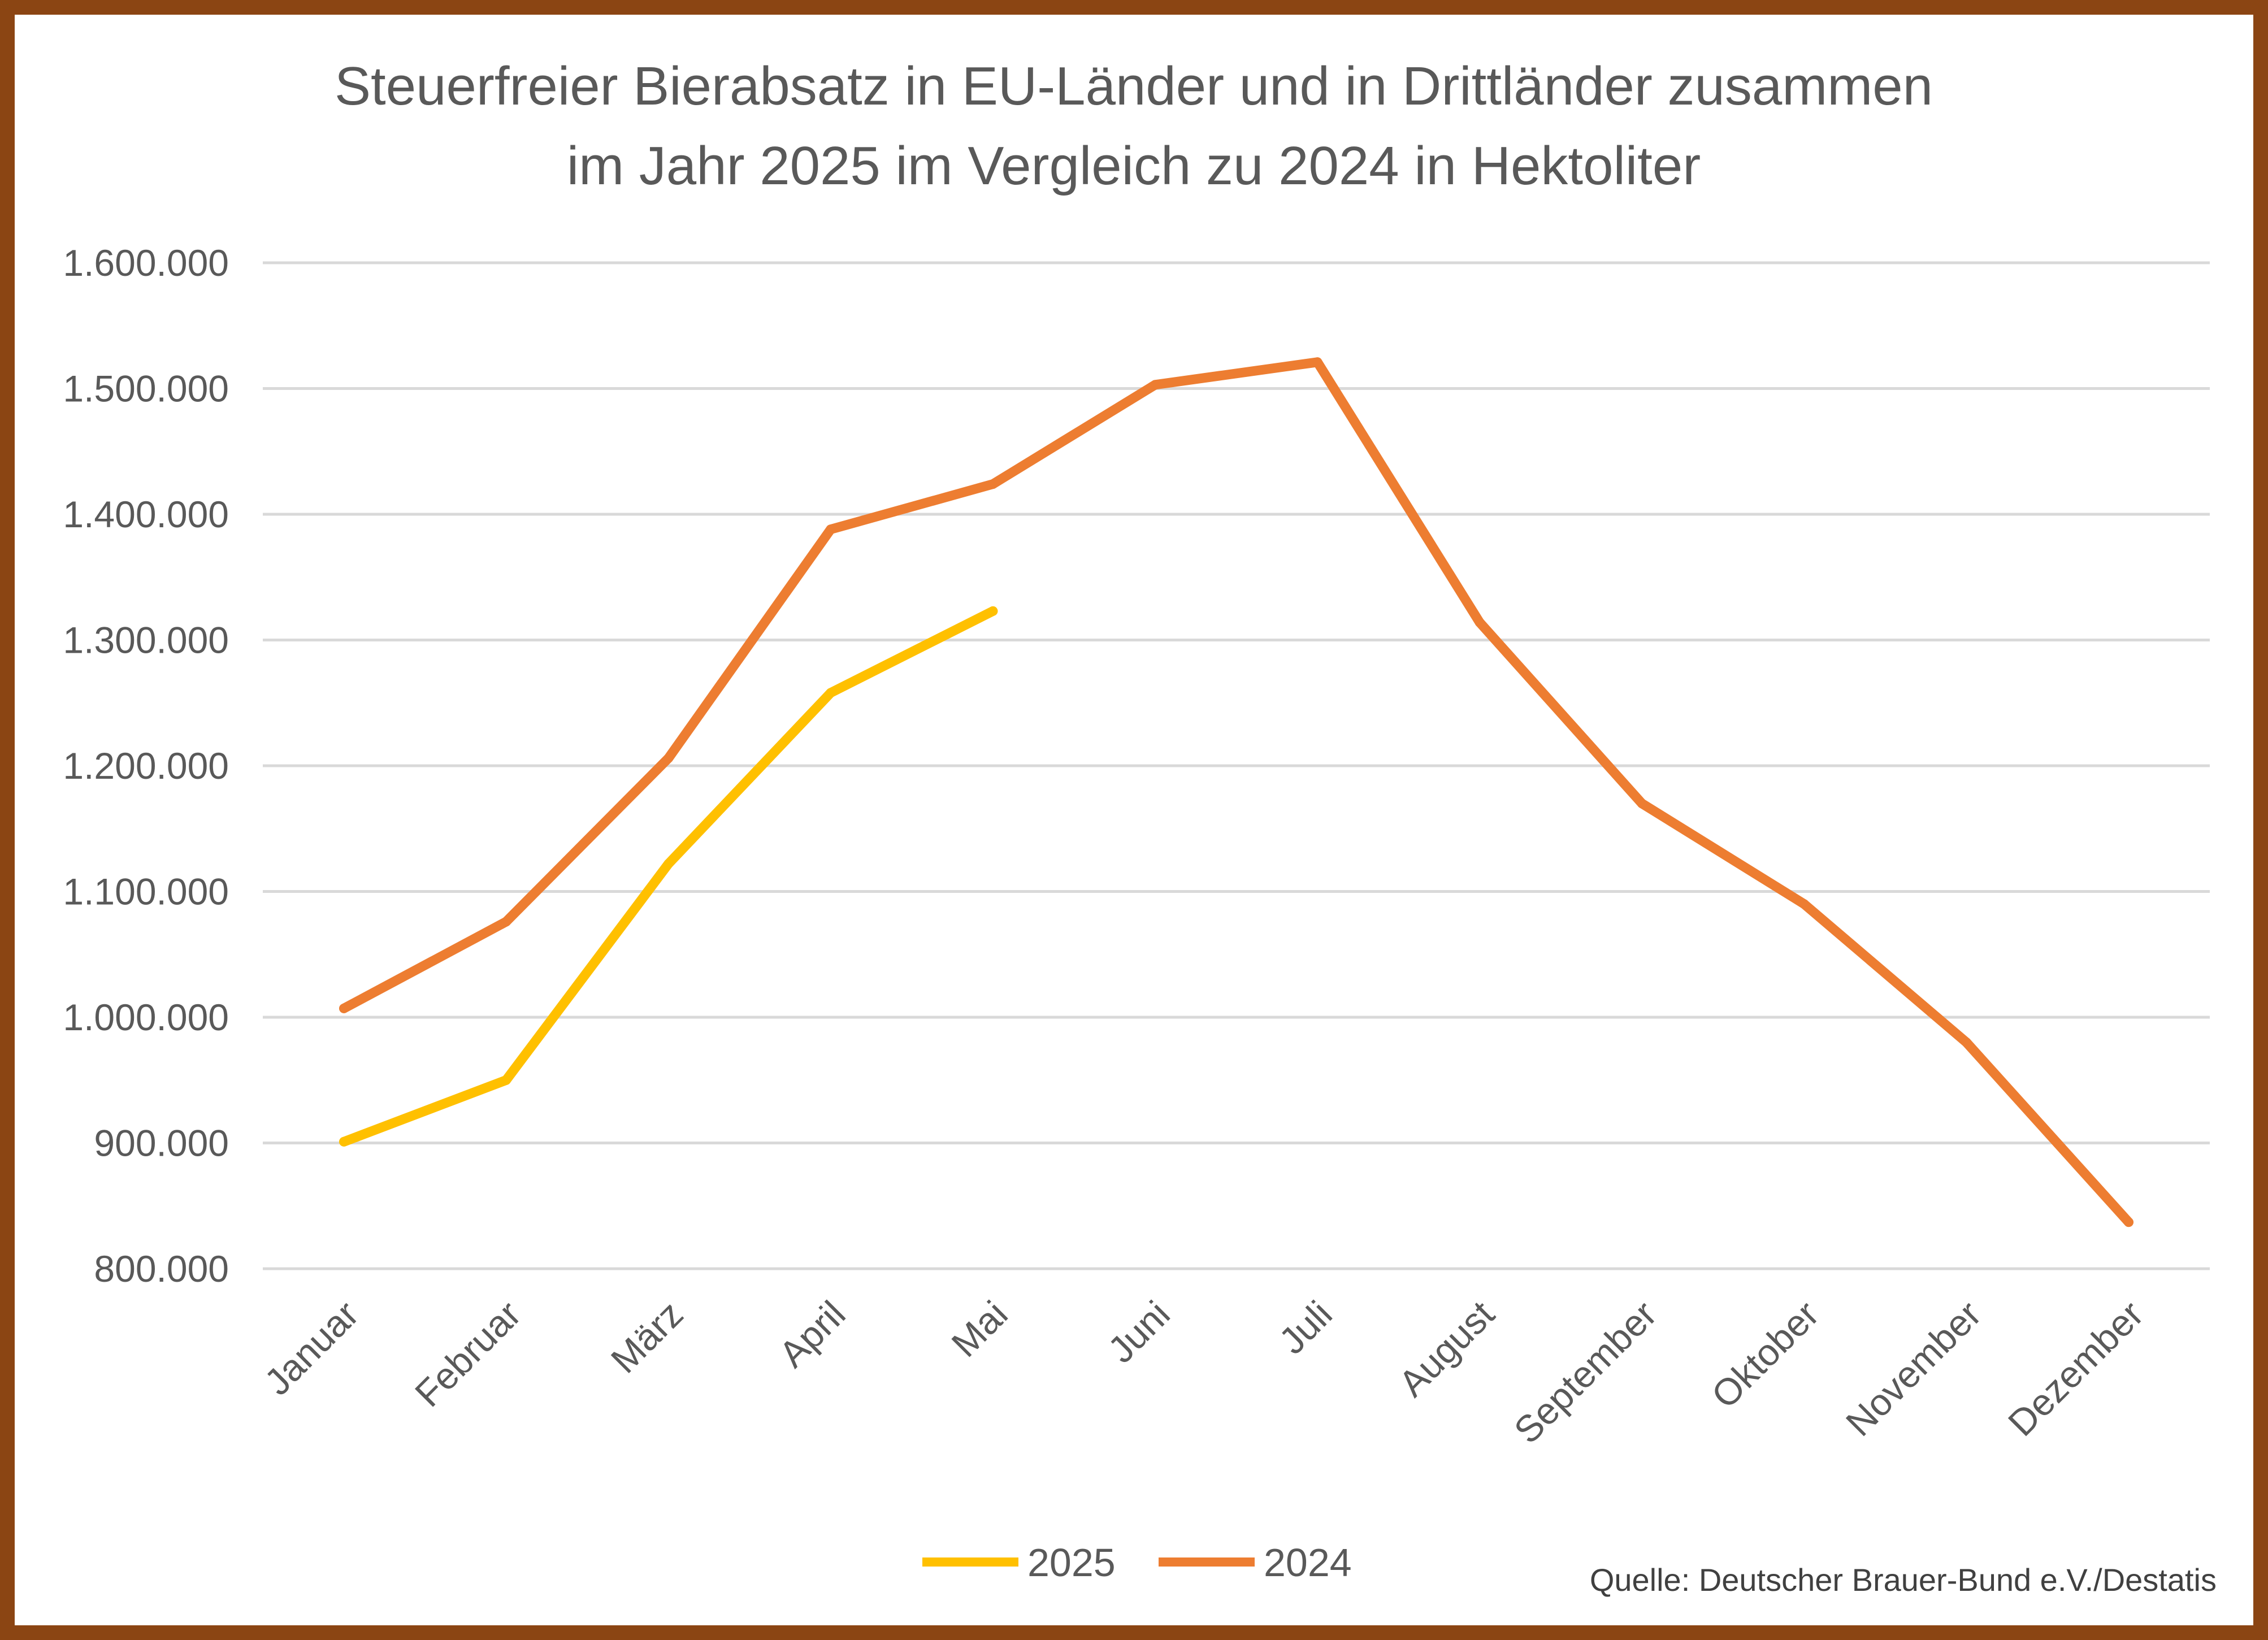 Image resolution: width=2268 pixels, height=1640 pixels. What do you see at coordinates (1585, 1373) in the screenshot?
I see `x-tick-label: September` at bounding box center [1585, 1373].